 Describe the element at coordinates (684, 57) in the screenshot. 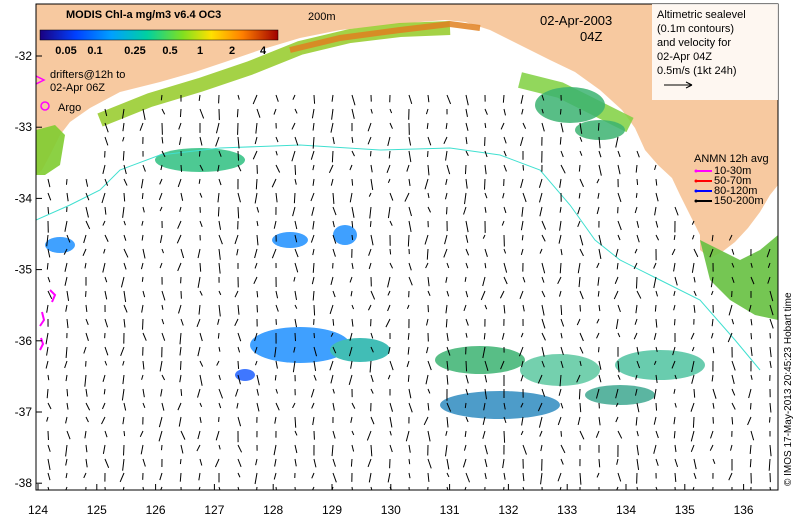

I see `altimetry-line-4: 02-Apr 04Z` at that location.